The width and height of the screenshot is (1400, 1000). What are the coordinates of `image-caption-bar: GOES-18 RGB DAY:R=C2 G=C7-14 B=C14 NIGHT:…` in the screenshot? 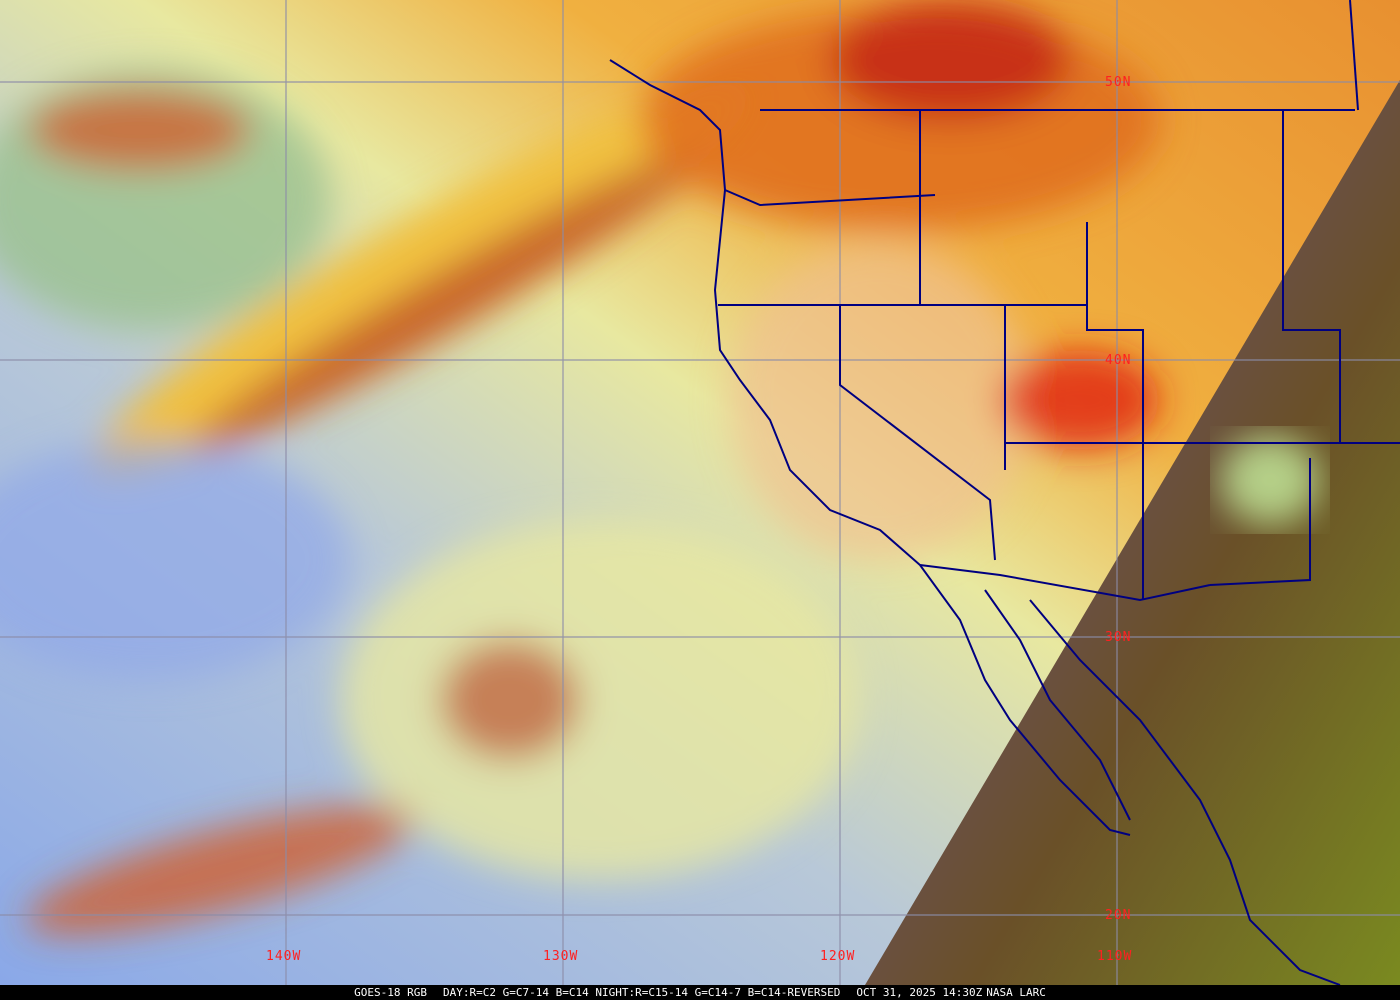 It's located at (700, 992).